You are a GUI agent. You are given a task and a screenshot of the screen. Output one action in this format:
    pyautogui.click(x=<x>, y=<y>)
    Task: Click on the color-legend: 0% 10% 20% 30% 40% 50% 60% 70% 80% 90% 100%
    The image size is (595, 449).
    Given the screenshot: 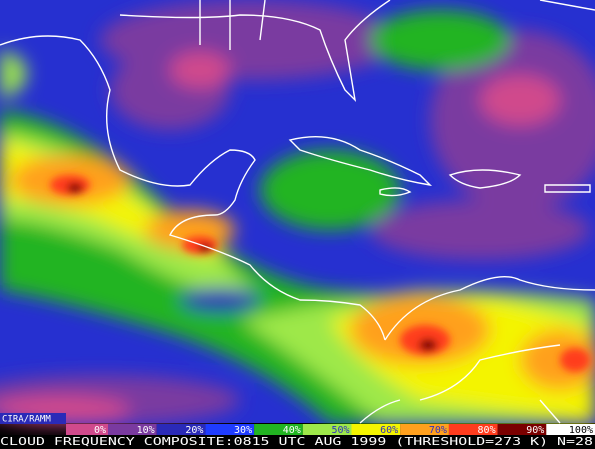 What is the action you would take?
    pyautogui.click(x=330, y=430)
    